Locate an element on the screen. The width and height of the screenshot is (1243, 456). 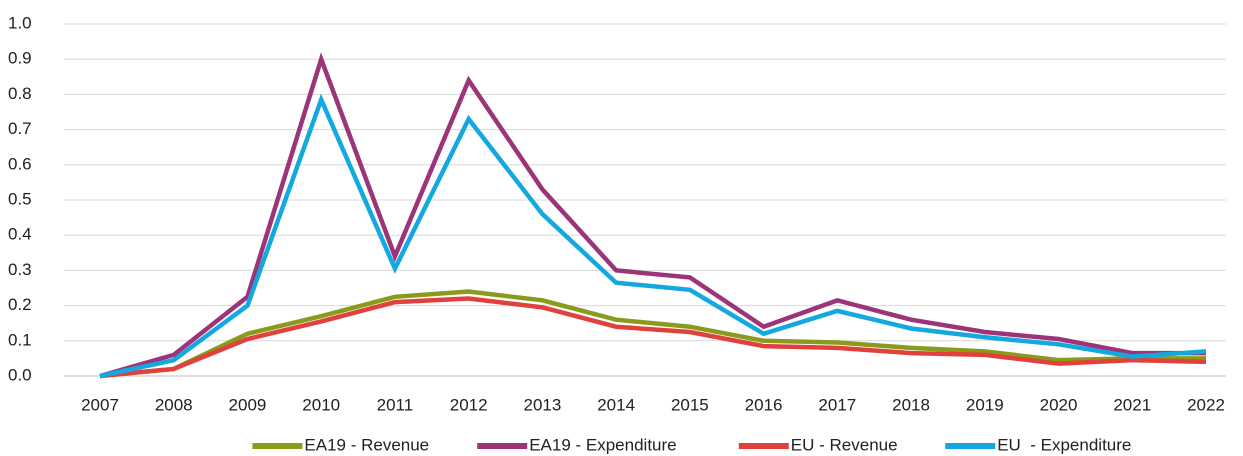
x-tick-label: 2008 is located at coordinates (174, 404).